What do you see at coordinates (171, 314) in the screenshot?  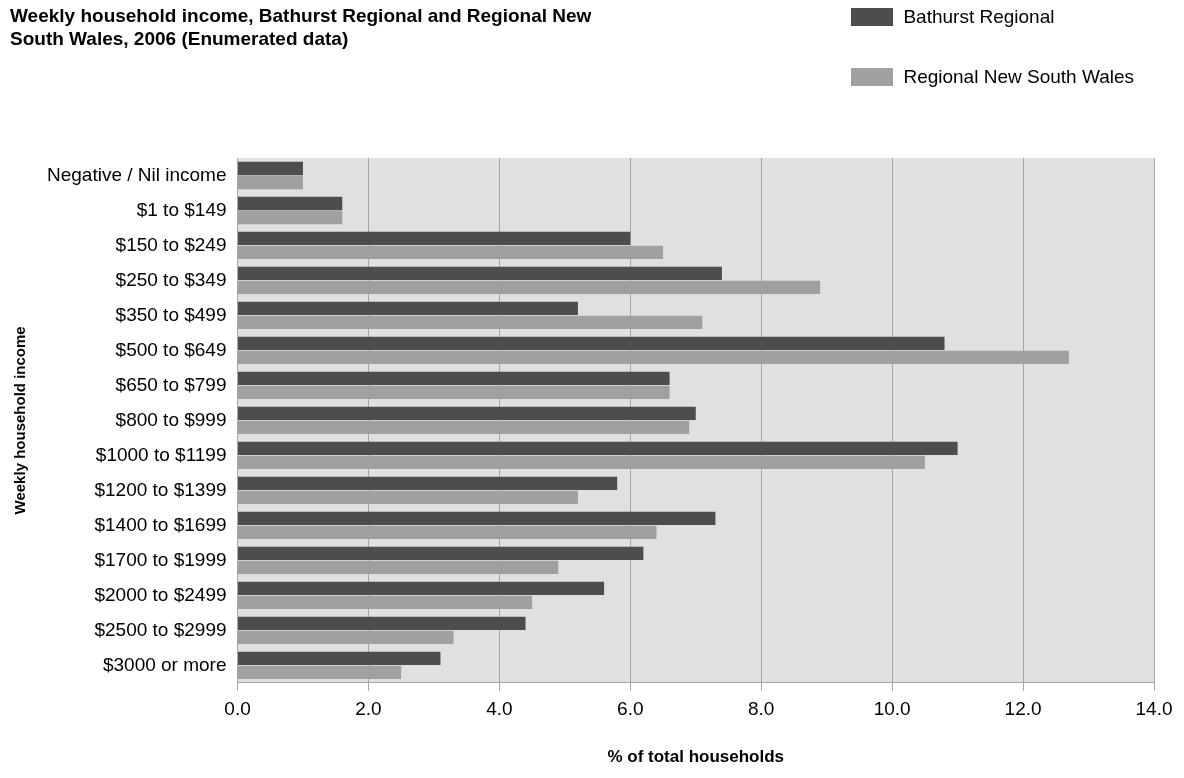 I see `y-tick-label: $350 to $499` at bounding box center [171, 314].